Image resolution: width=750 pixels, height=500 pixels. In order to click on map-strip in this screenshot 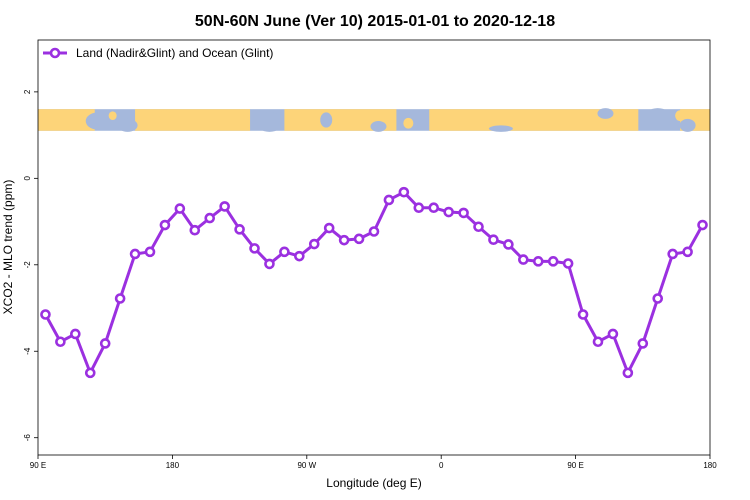, I will do `click(374, 120)`.